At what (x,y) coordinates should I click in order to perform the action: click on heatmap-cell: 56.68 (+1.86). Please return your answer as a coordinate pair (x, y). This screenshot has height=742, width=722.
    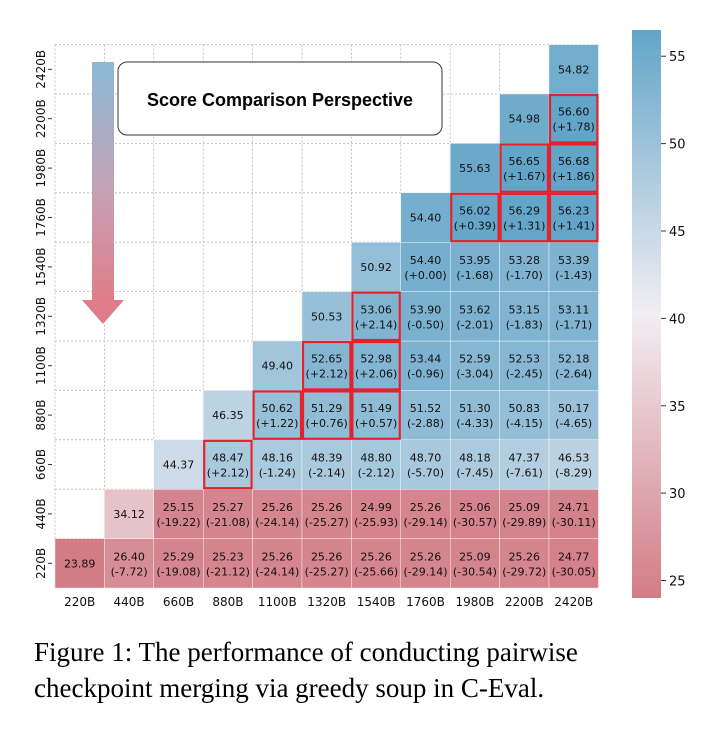
    Looking at the image, I should click on (573, 168).